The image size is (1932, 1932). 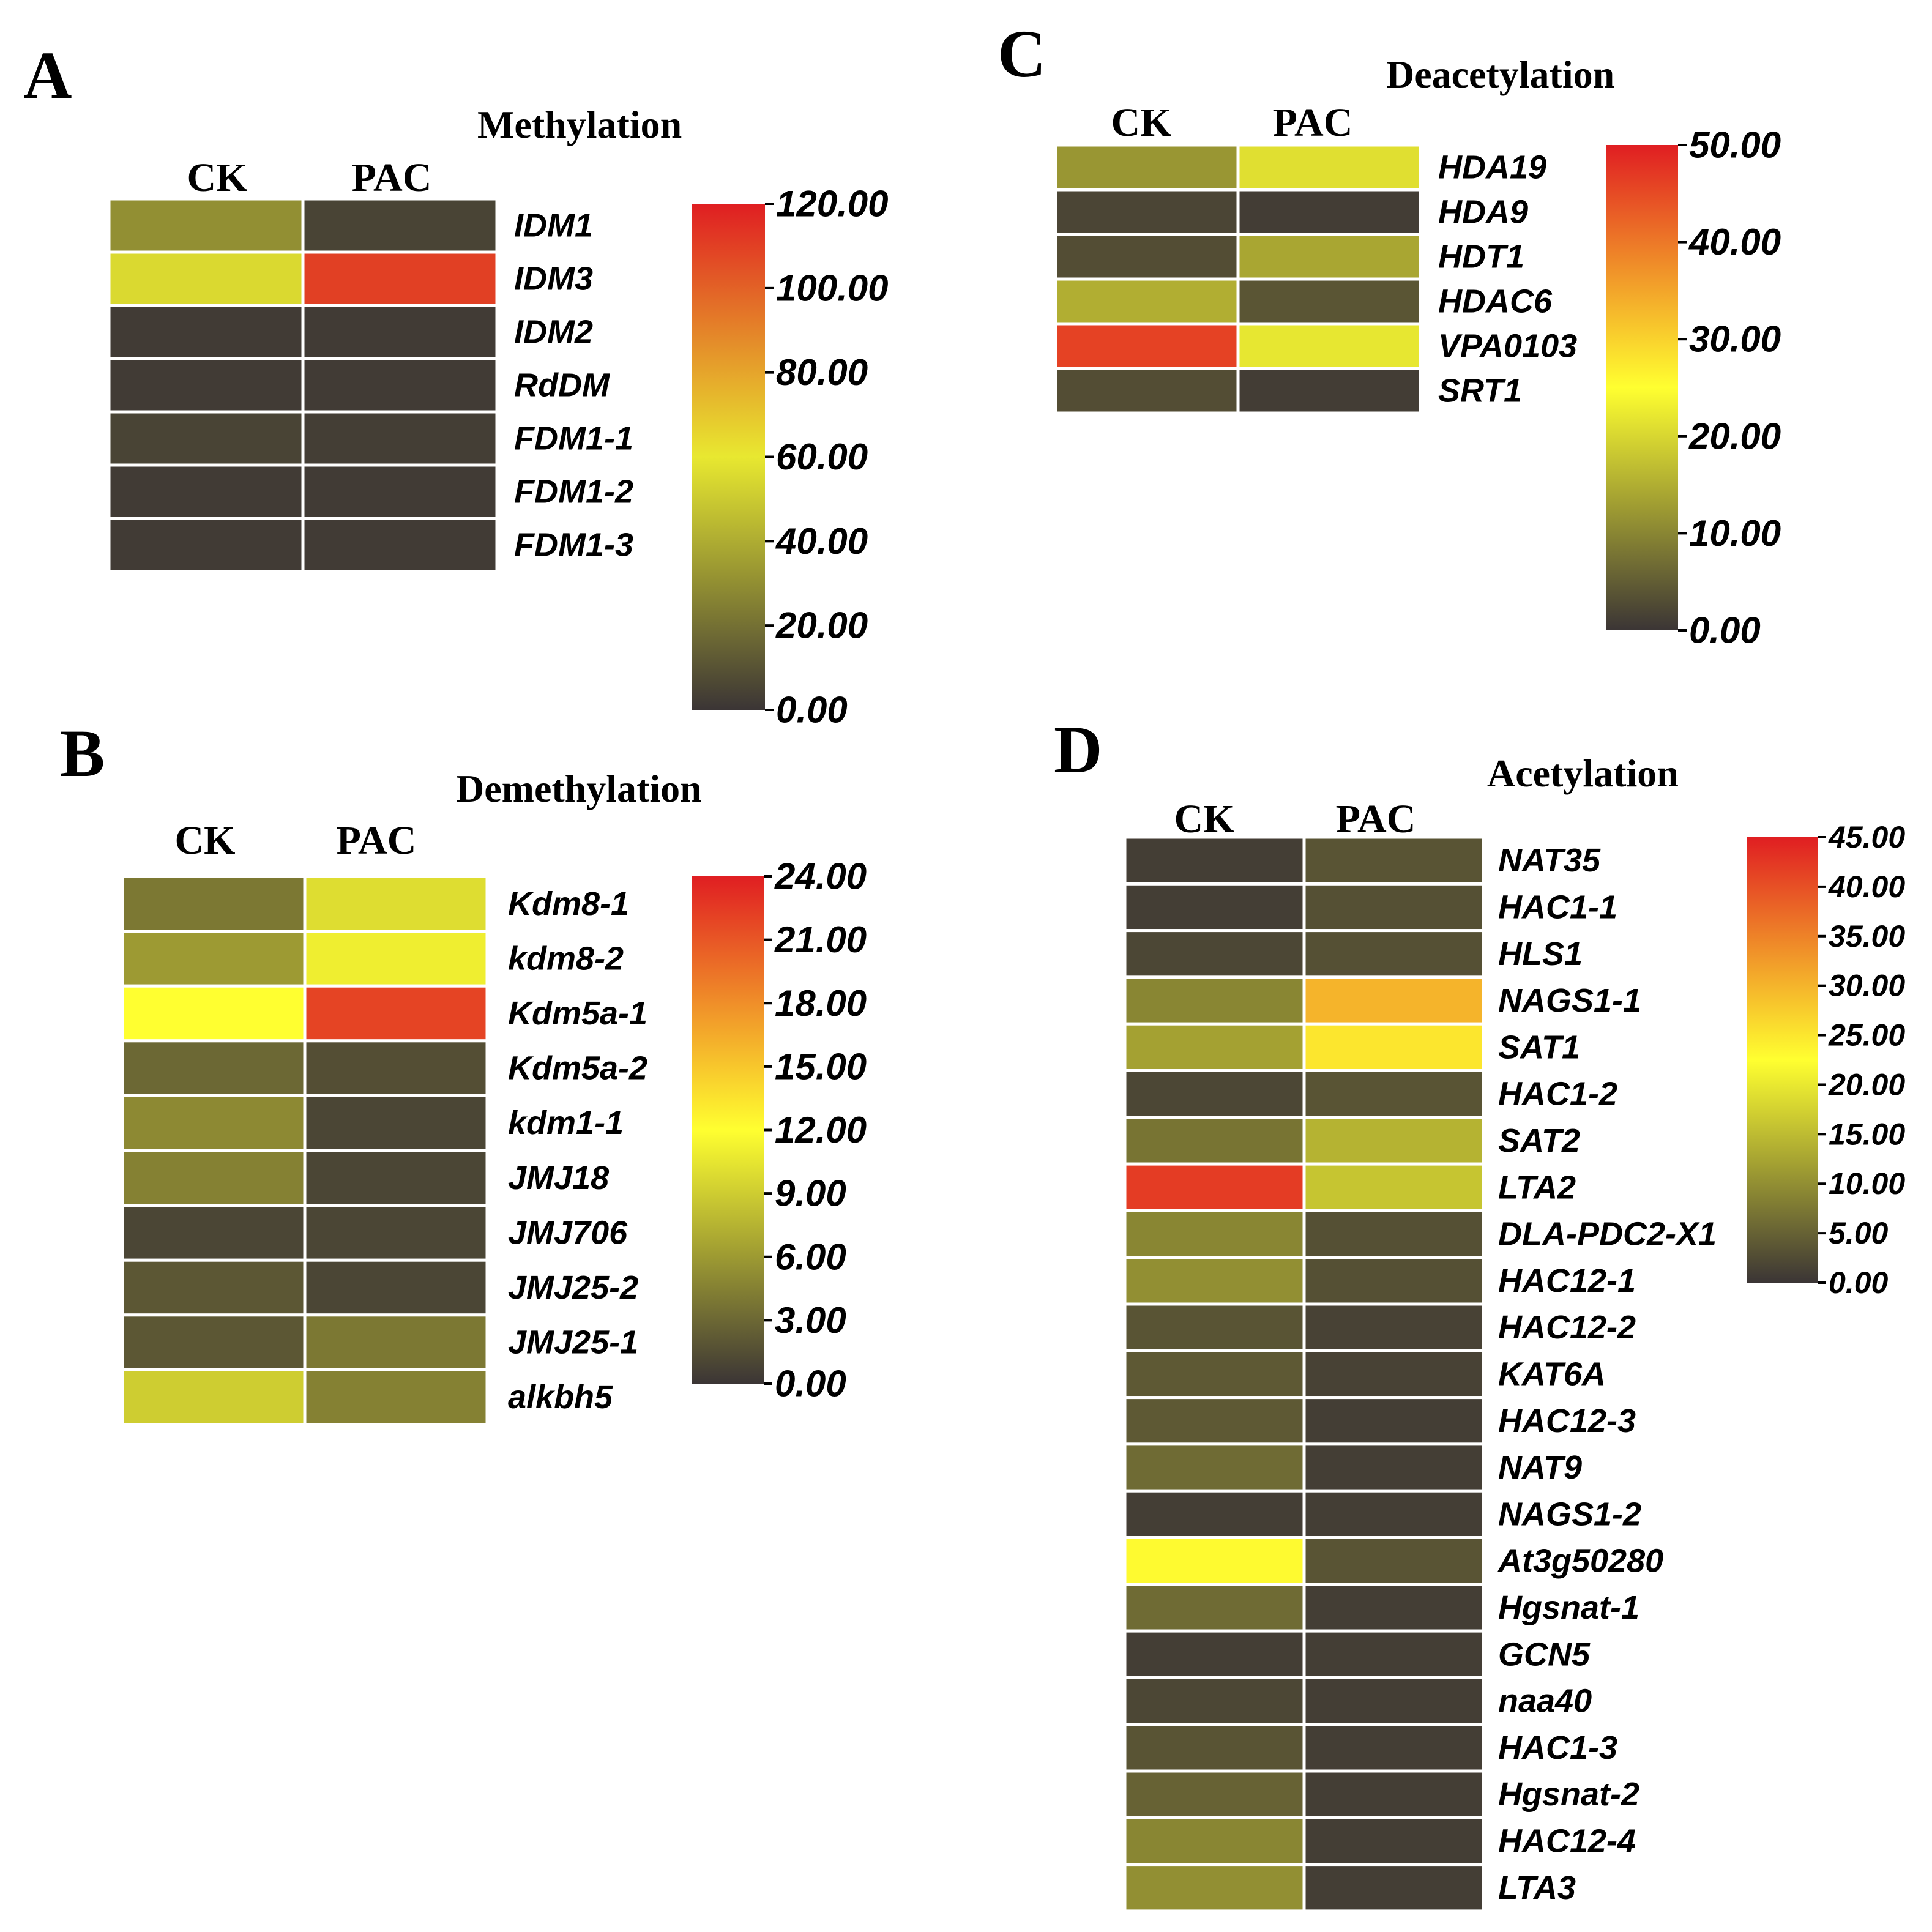 I want to click on colorbar-tick-label: 40.00, so click(x=1866, y=887).